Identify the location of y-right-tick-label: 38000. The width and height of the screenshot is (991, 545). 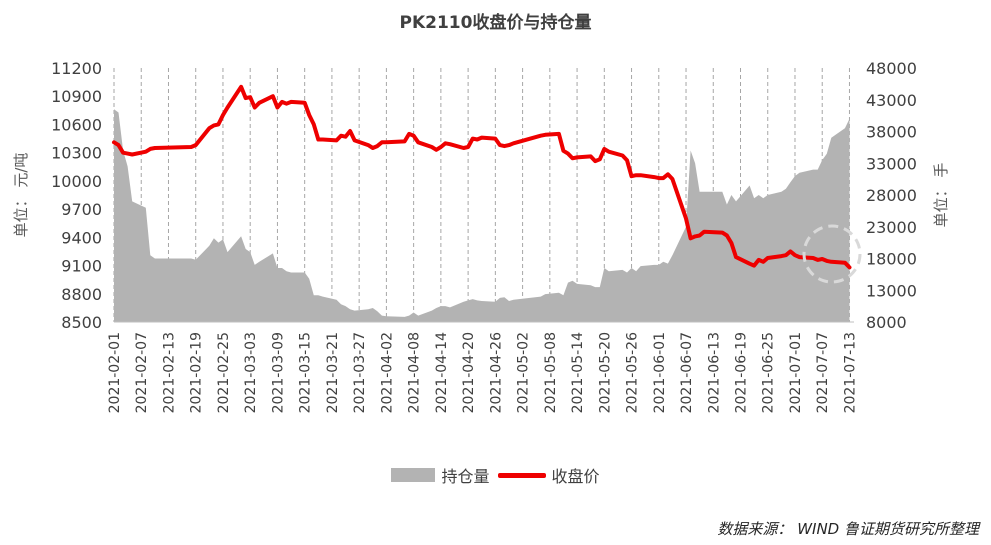
(891, 132).